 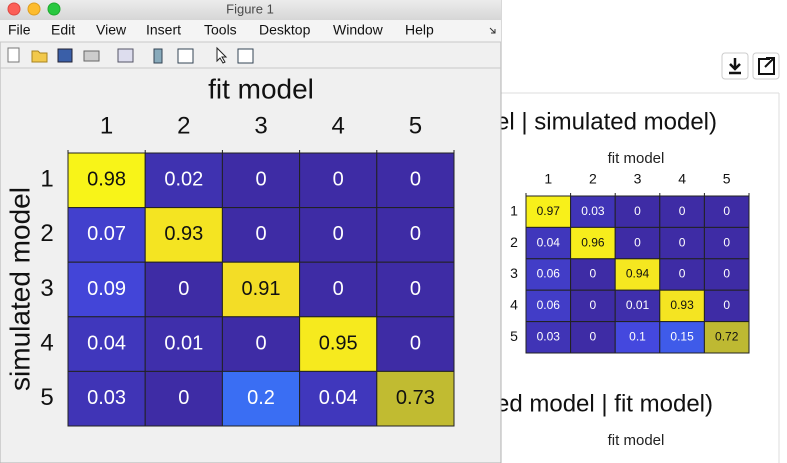 I want to click on menu-item: Tools, so click(x=220, y=30).